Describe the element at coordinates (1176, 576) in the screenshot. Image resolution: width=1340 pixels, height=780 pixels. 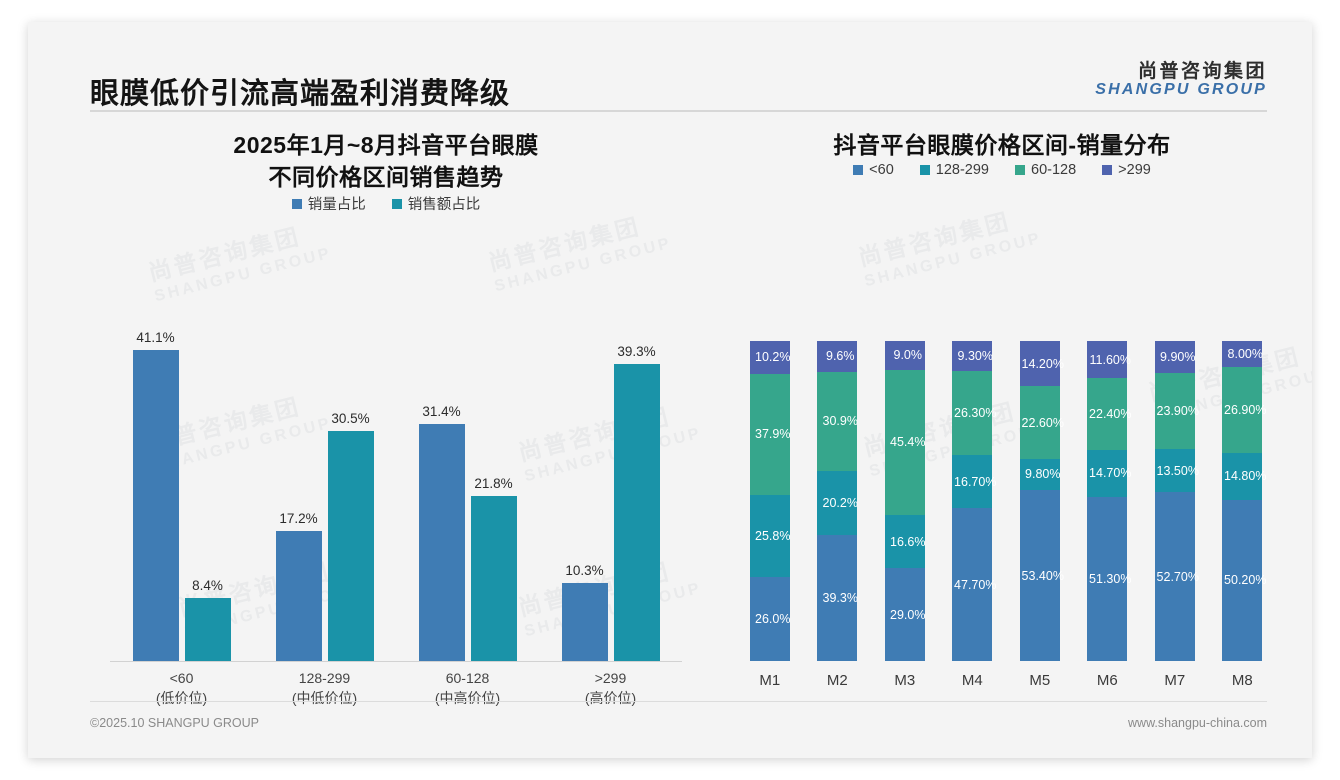
I see `stack-segment-<60: 52.70%` at that location.